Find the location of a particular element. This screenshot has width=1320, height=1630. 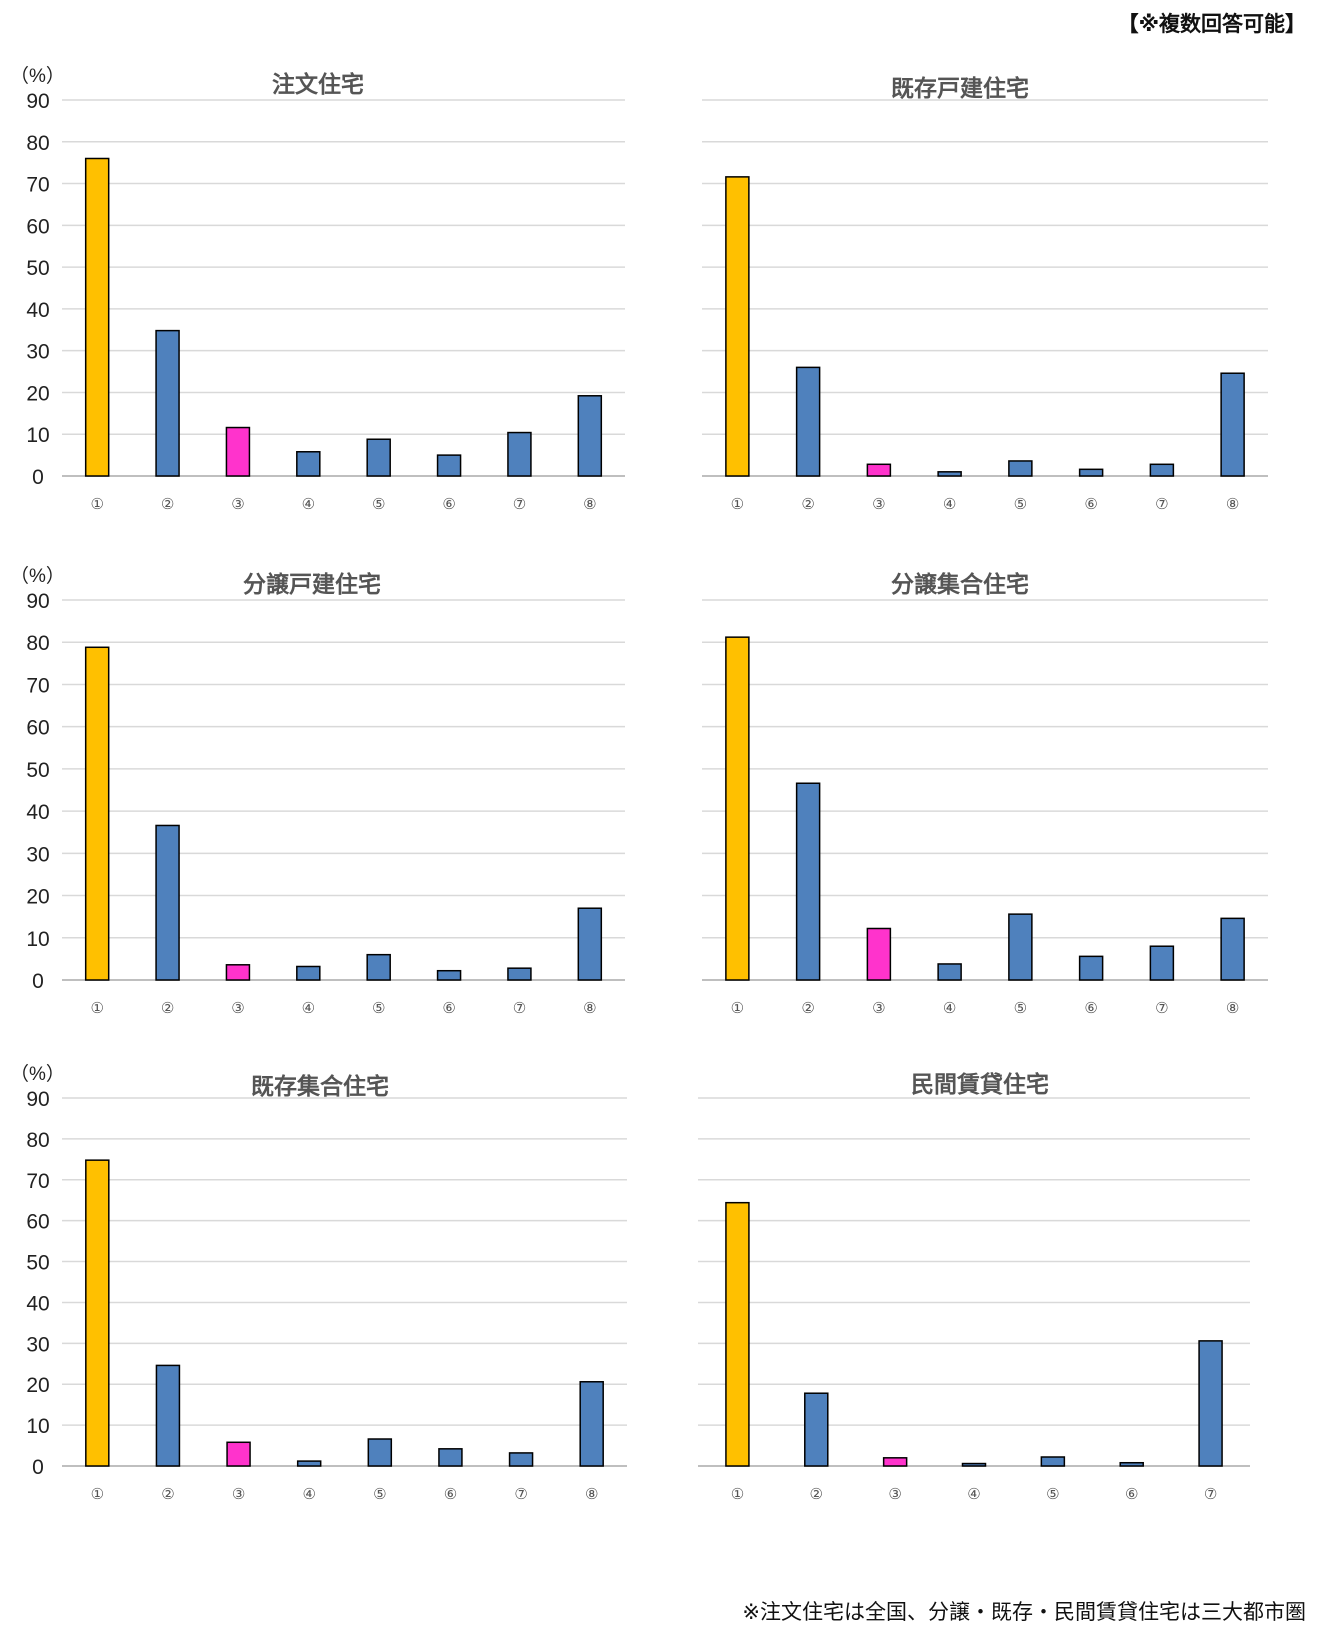

bar-chart: 民間賃貸住宅 ① ② ③ ④ ⑤ ⑥ ⑦ is located at coordinates (974, 1287).